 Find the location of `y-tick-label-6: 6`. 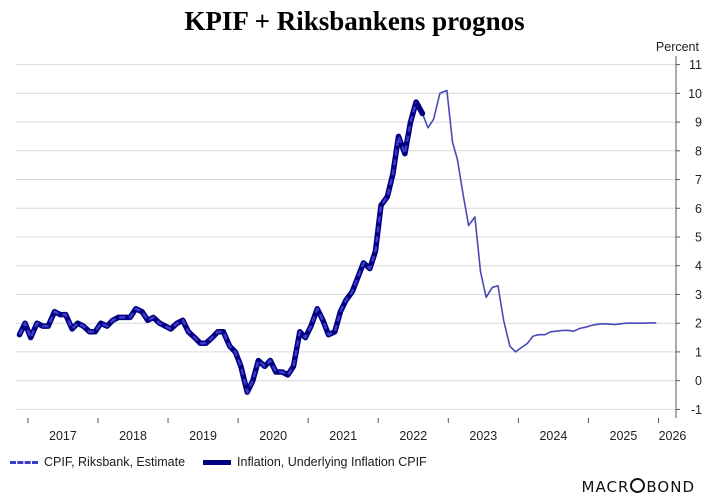

y-tick-label-6: 6 is located at coordinates (698, 209).